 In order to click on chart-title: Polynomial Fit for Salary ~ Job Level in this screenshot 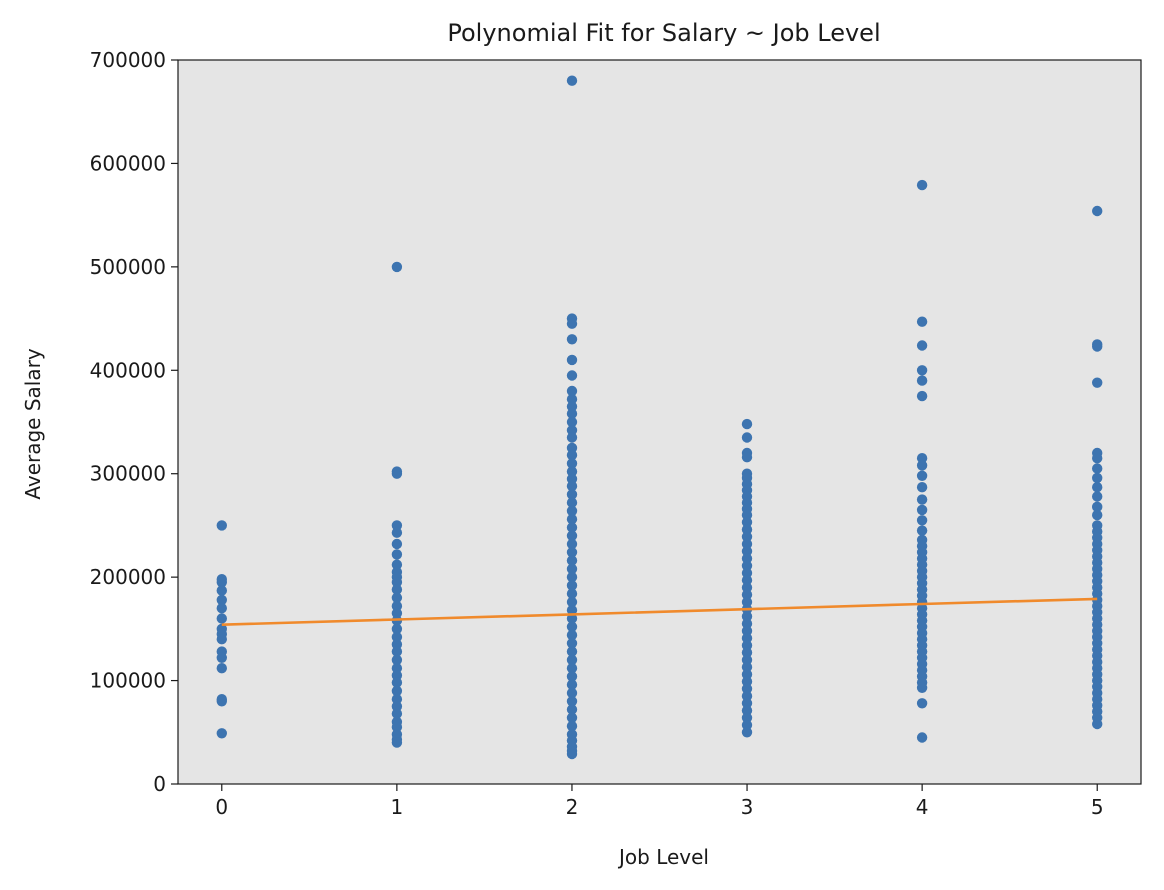, I will do `click(663, 33)`.